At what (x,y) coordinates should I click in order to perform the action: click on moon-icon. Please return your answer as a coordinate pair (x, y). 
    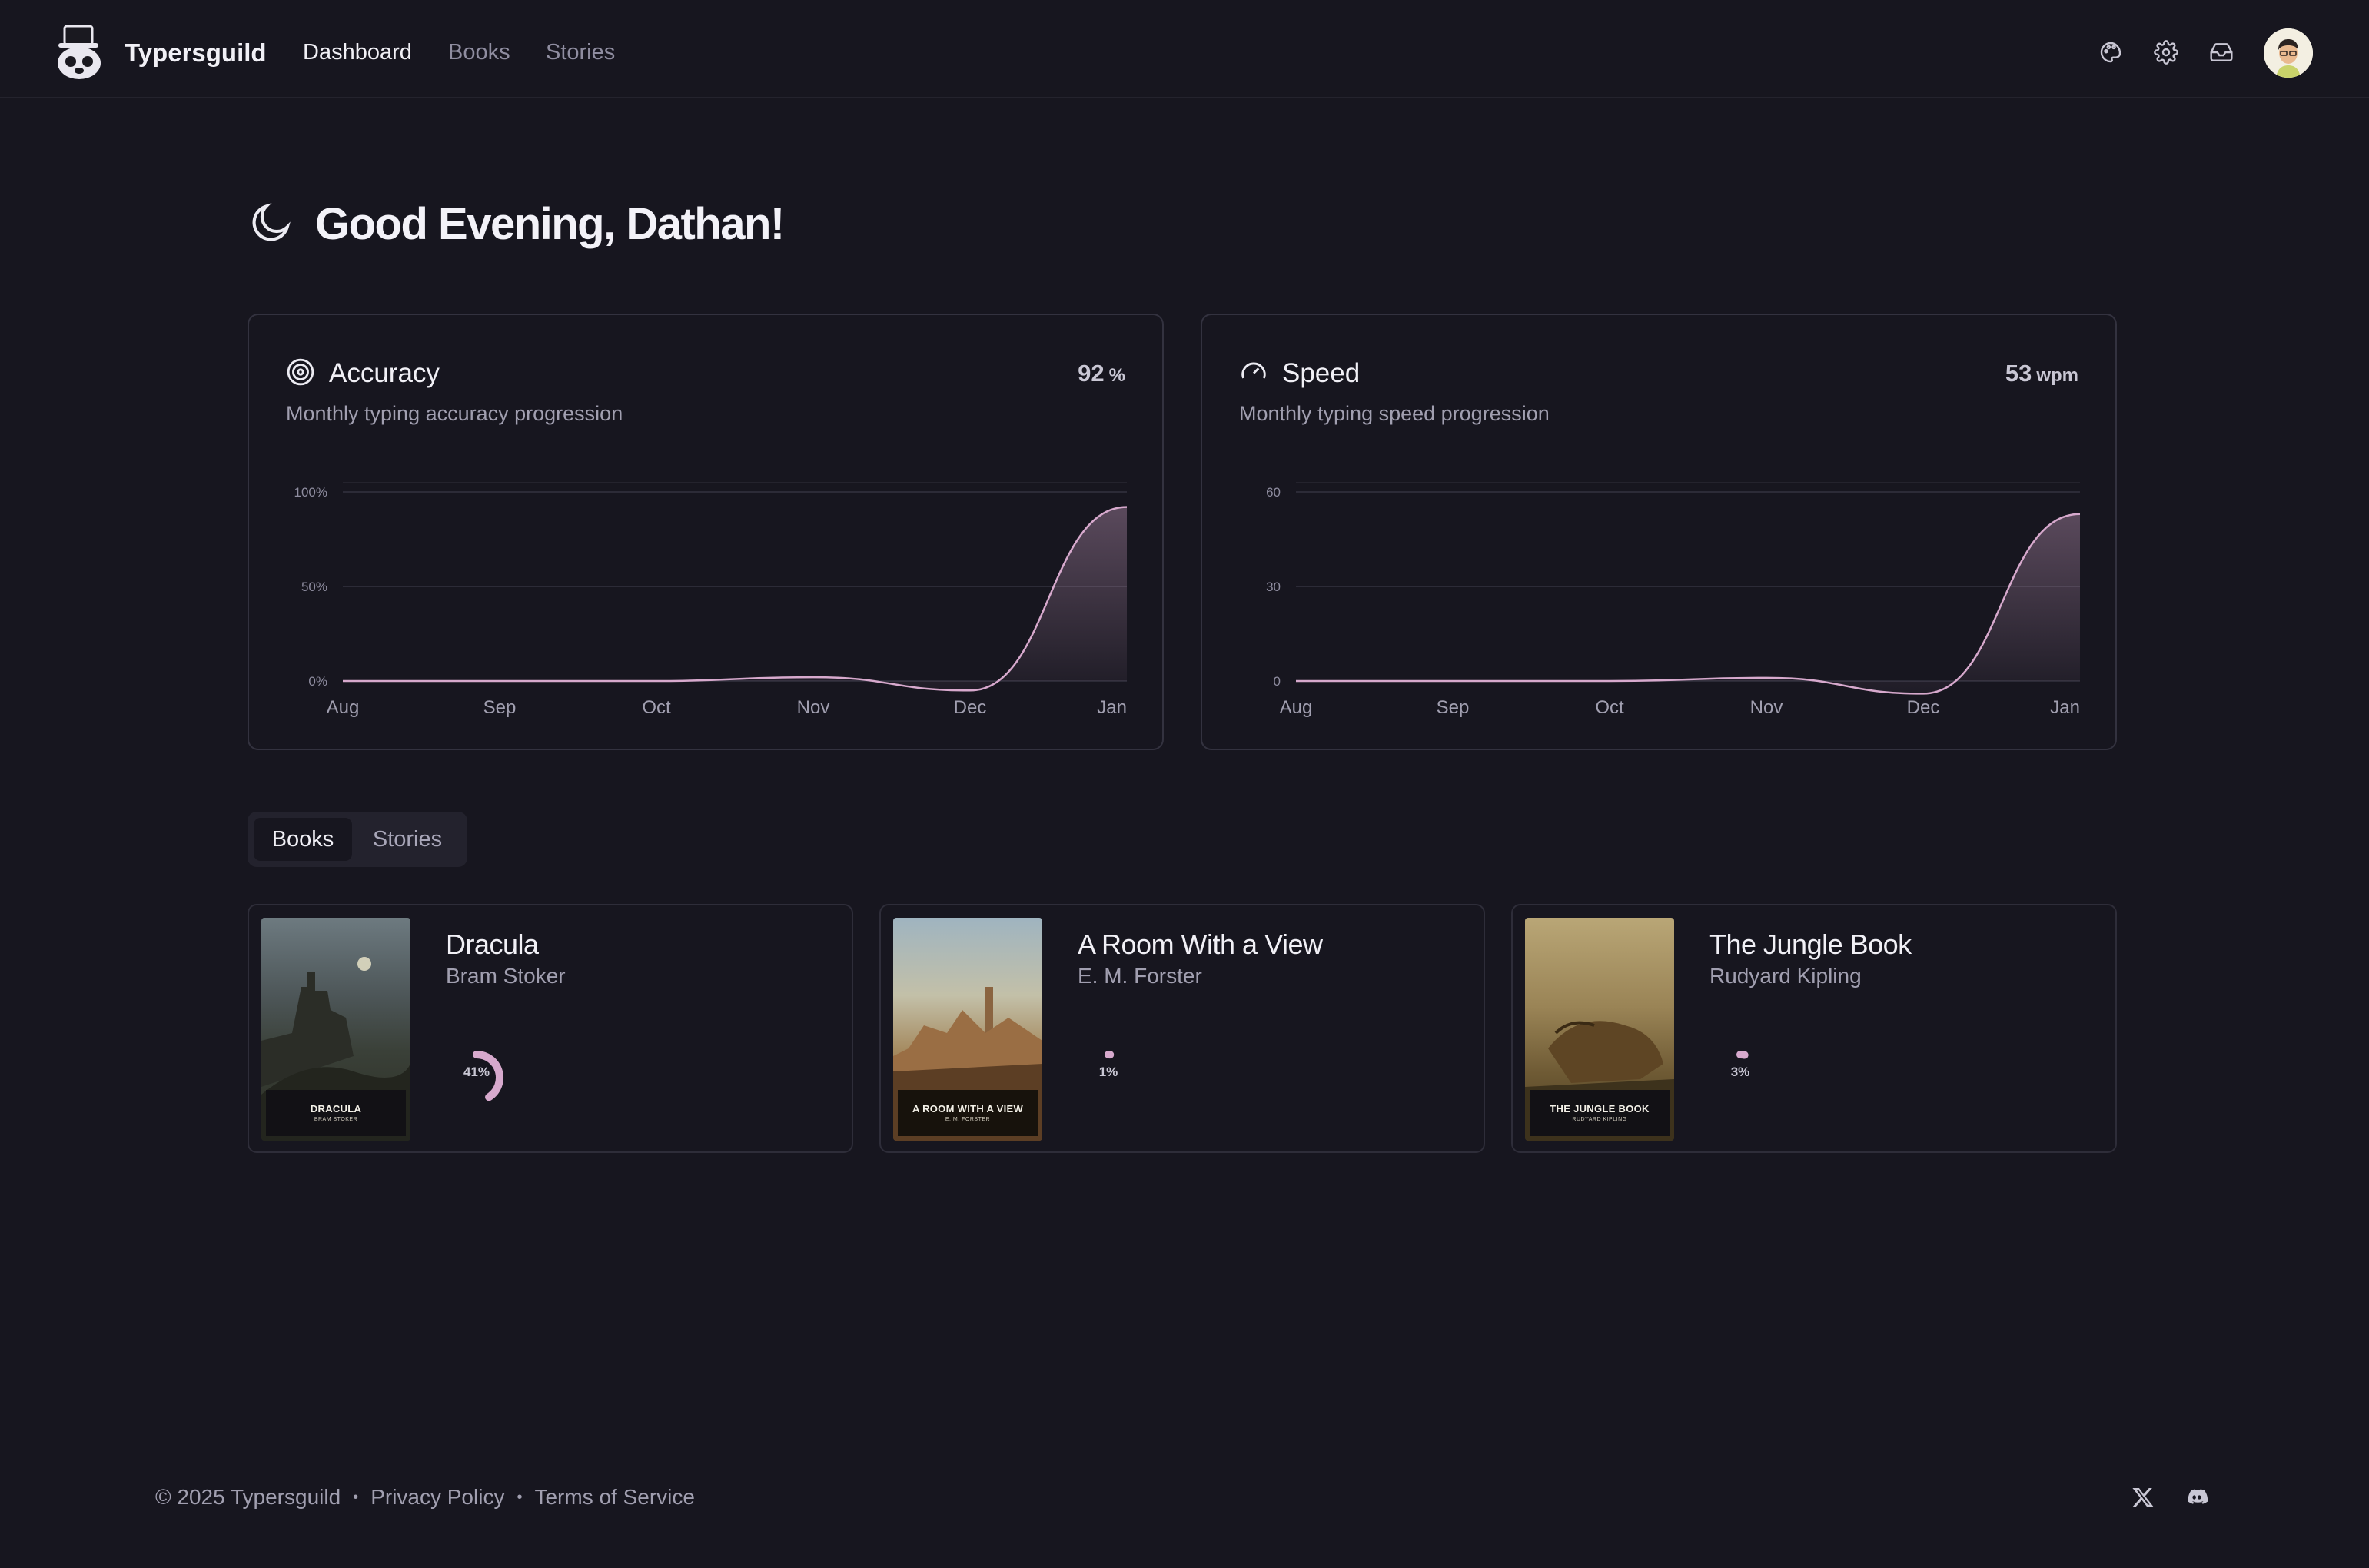
    Looking at the image, I should click on (271, 222).